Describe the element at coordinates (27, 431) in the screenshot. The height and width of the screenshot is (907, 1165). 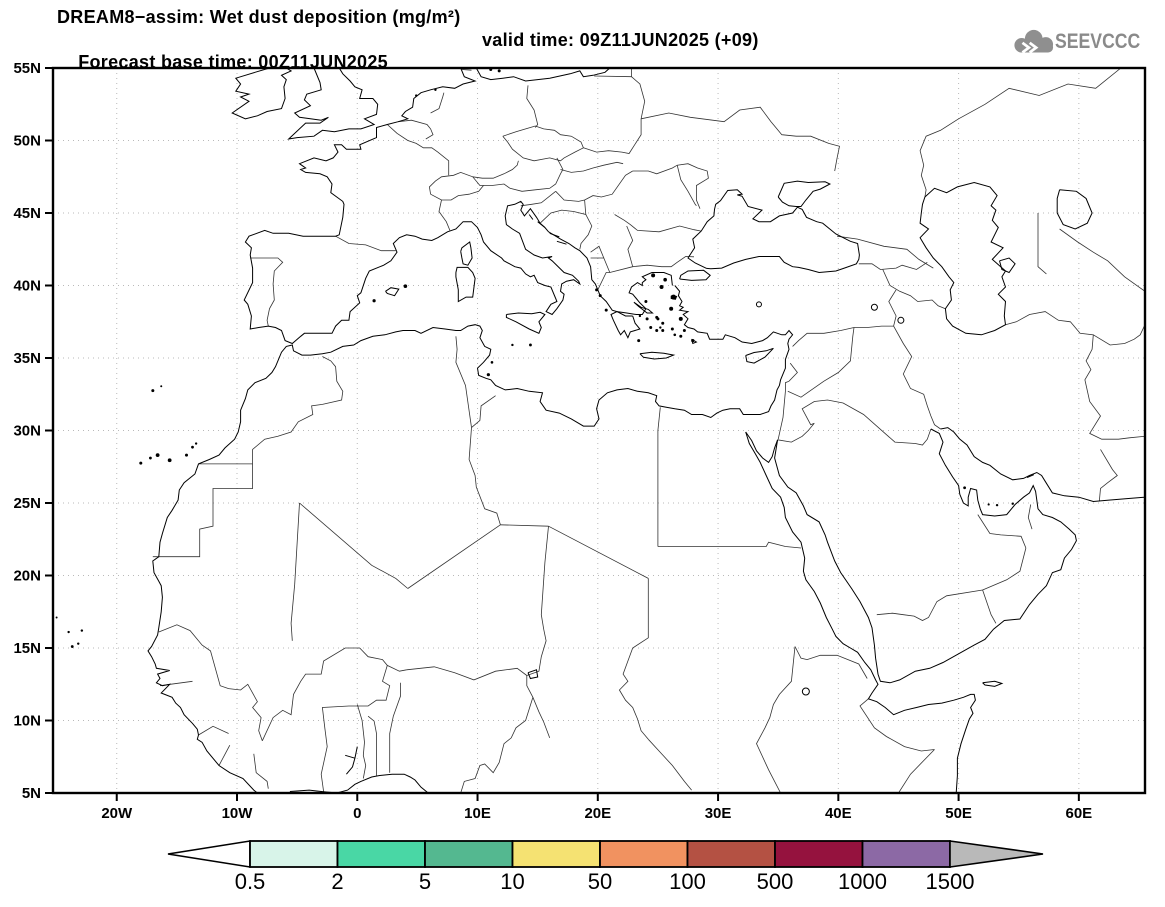
I see `y-tick-label: 30N` at that location.